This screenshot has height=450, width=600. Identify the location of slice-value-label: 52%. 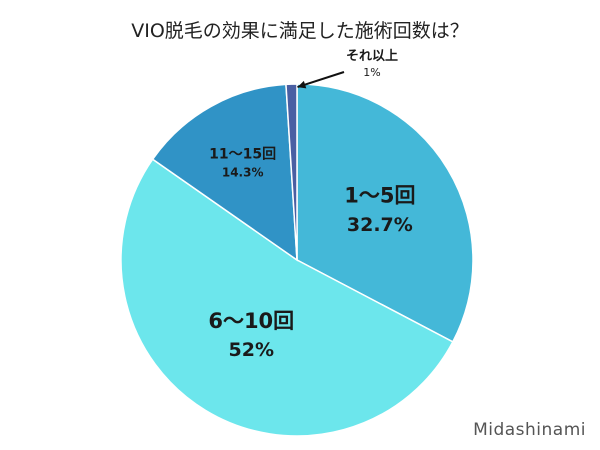
(251, 350).